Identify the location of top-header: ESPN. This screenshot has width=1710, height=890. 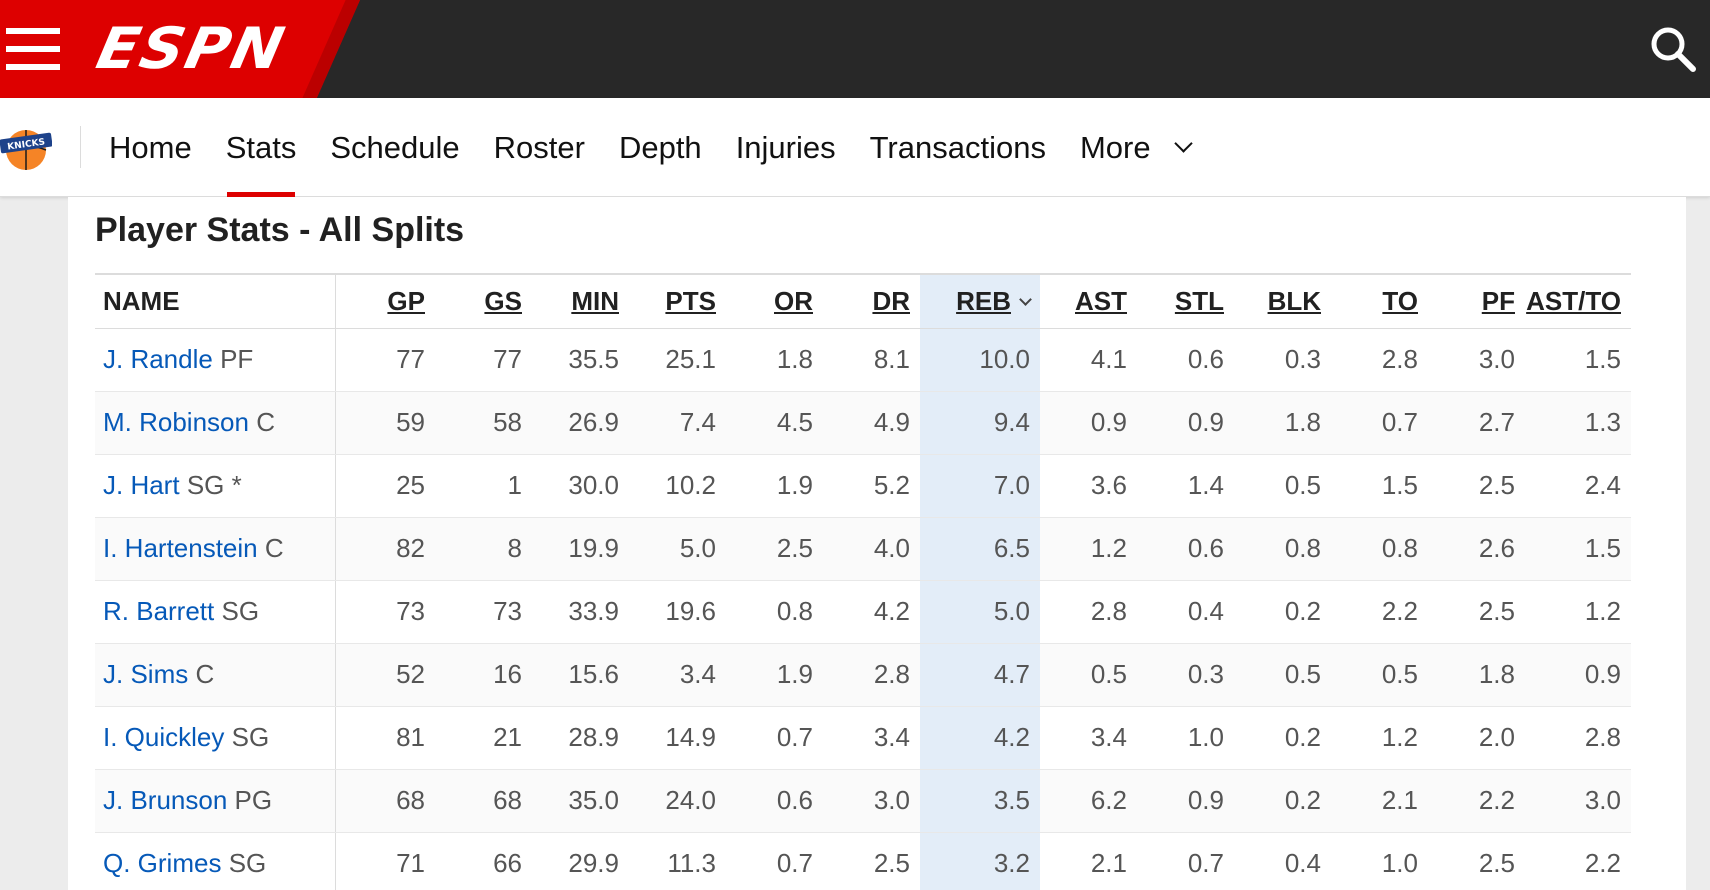
(855, 49).